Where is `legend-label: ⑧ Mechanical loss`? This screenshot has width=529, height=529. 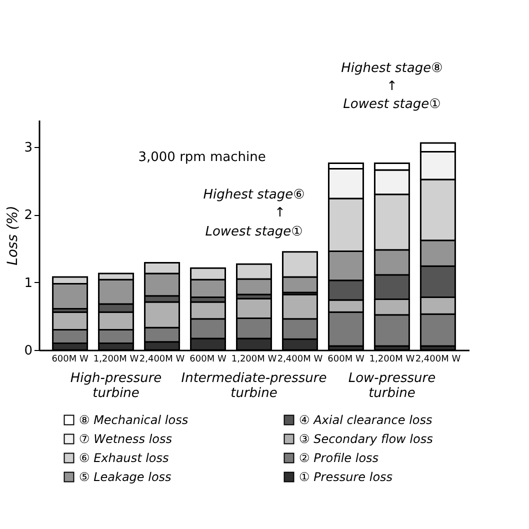
legend-label: ⑧ Mechanical loss is located at coordinates (133, 420).